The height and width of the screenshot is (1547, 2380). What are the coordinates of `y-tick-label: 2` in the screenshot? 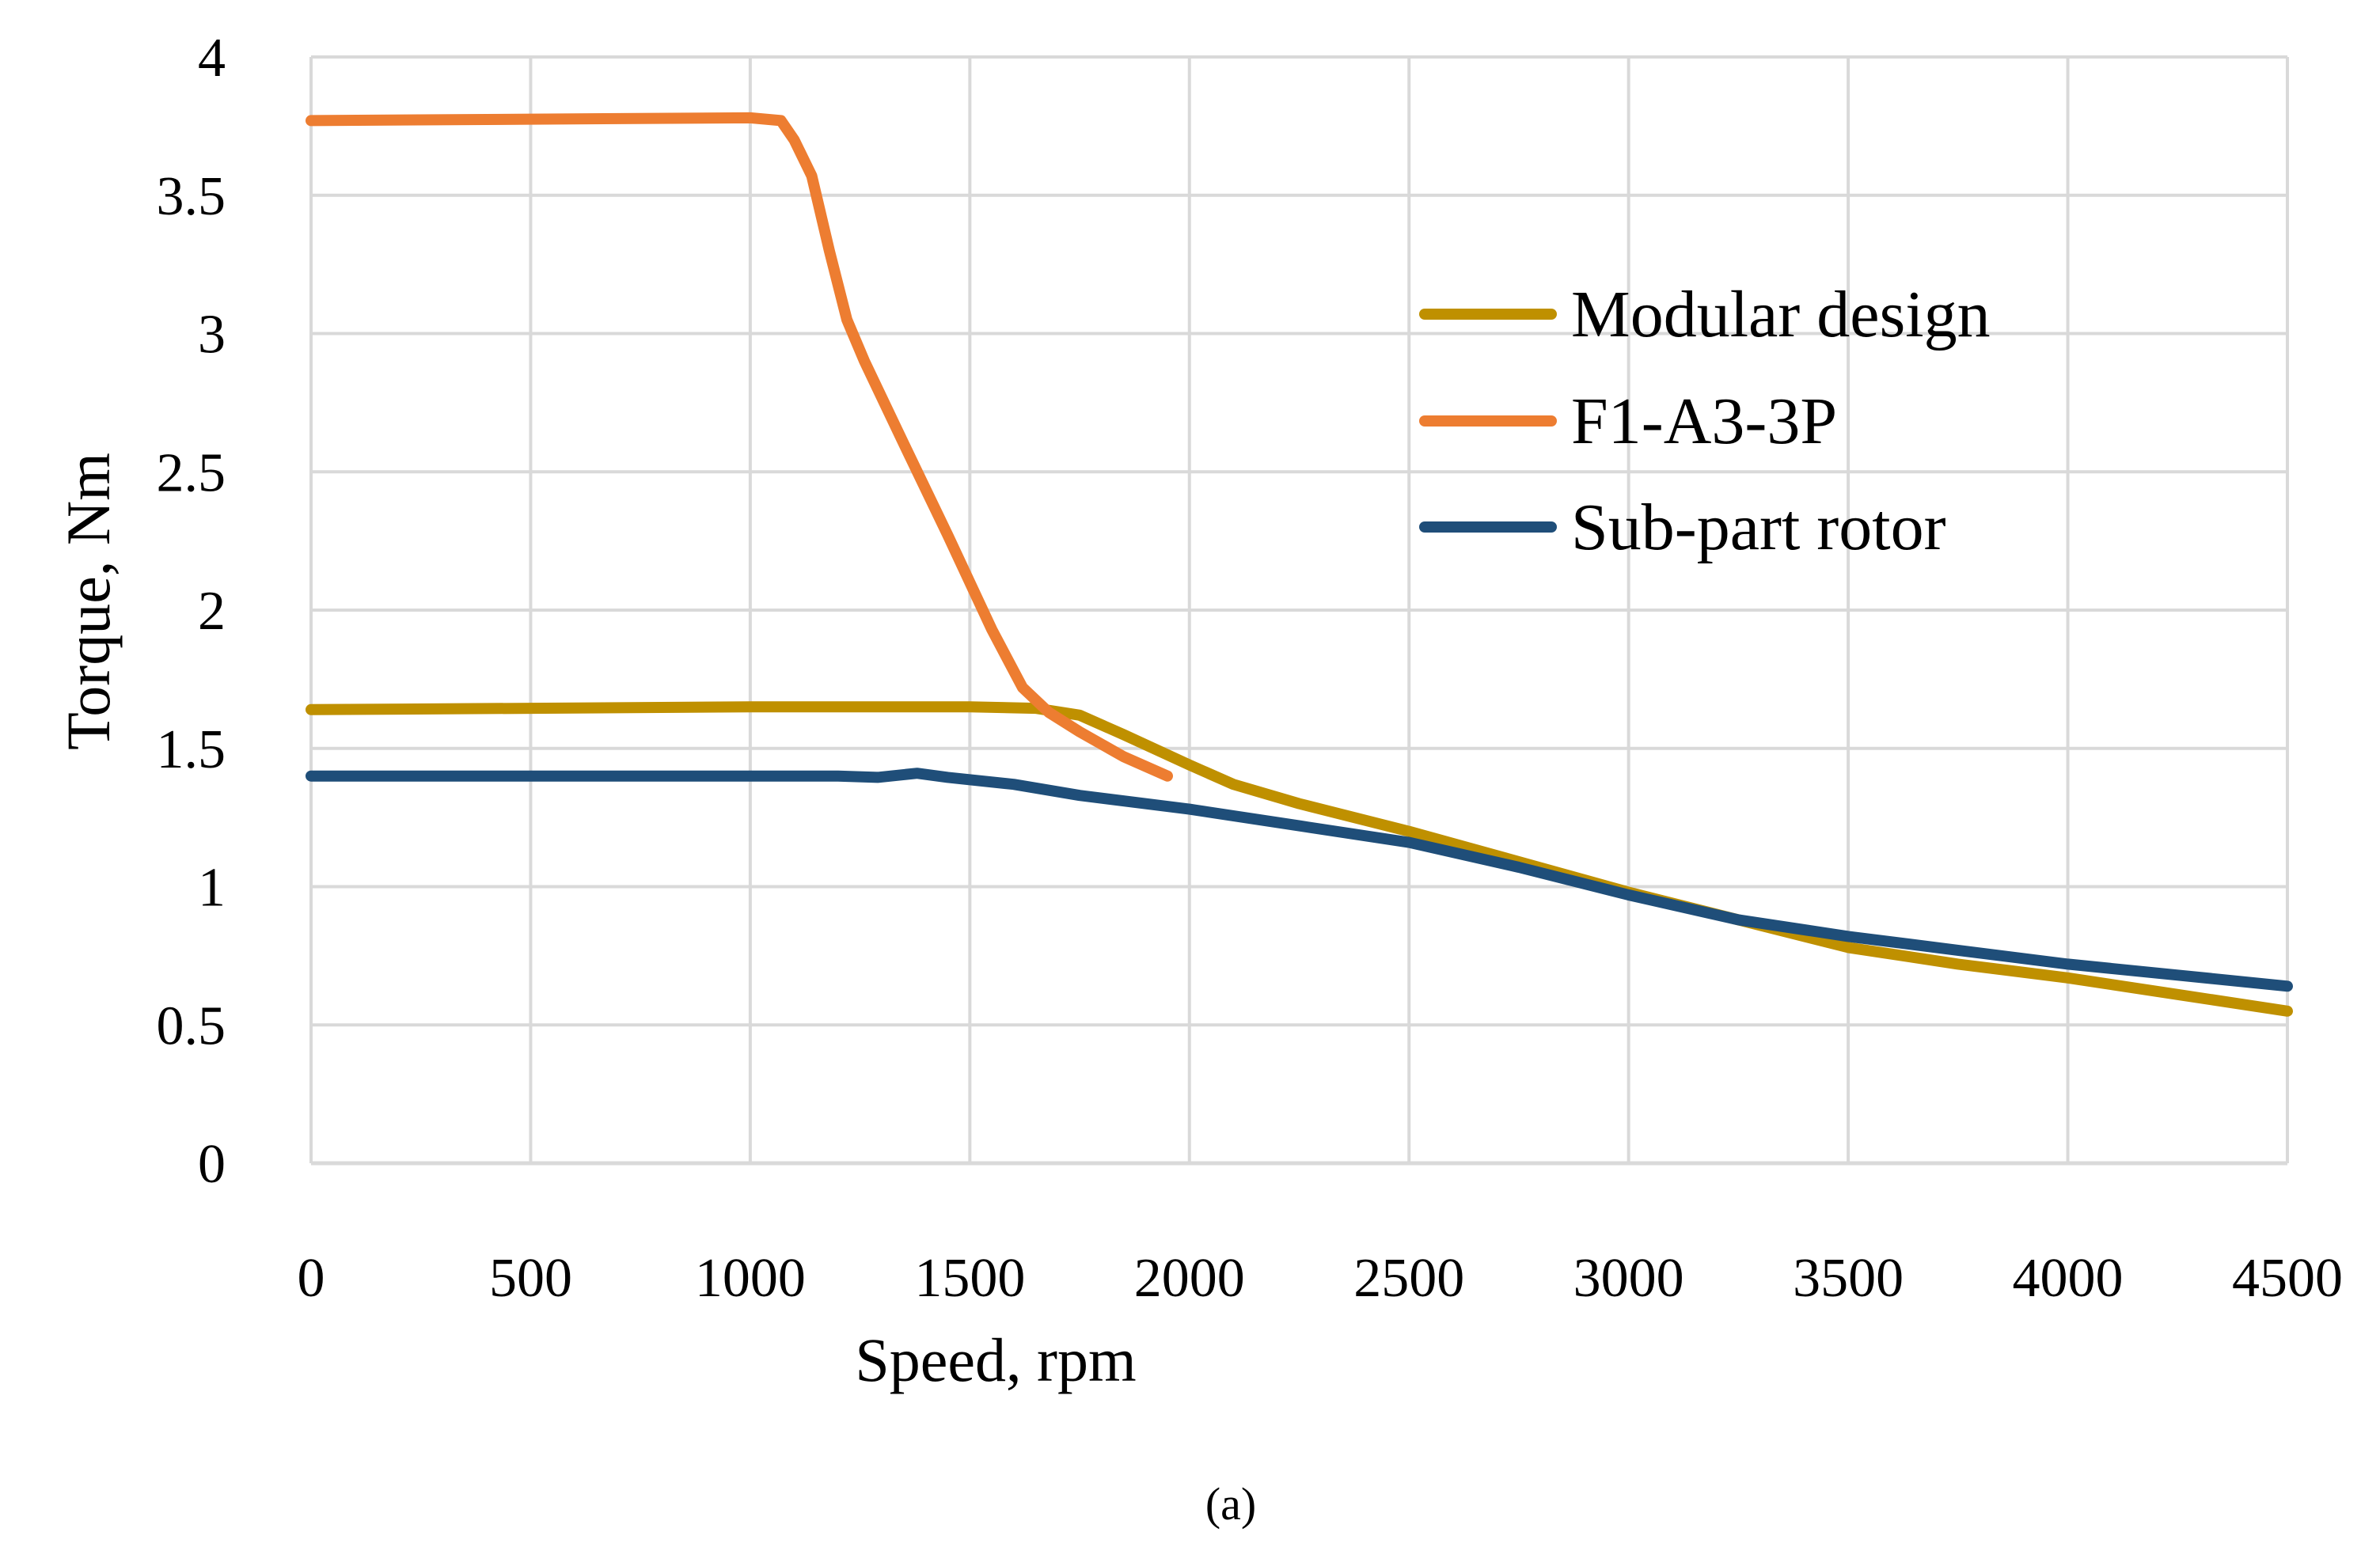 It's located at (212, 611).